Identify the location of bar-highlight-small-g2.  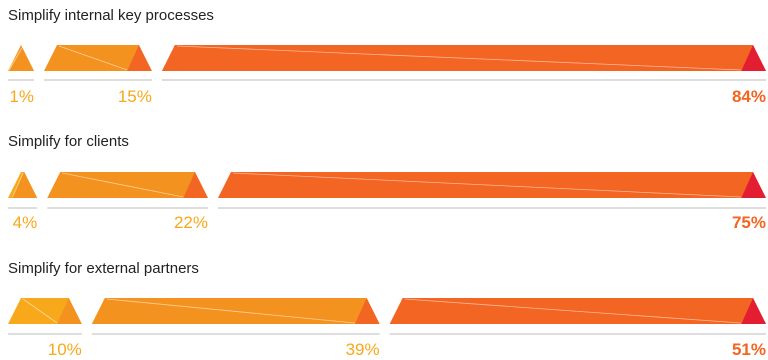
(40, 311).